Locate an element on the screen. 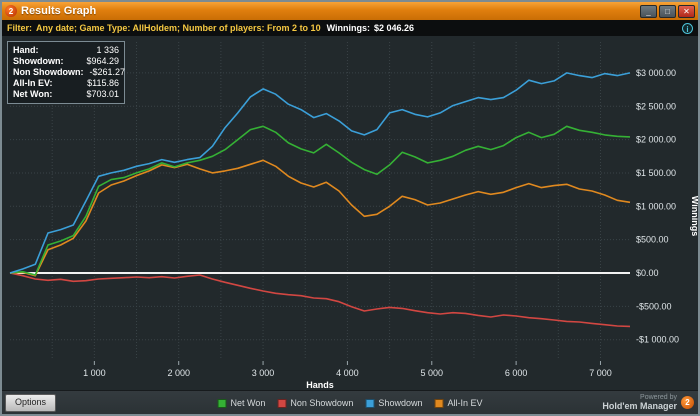 This screenshot has width=700, height=416. stat-value: $703.01 is located at coordinates (102, 94).